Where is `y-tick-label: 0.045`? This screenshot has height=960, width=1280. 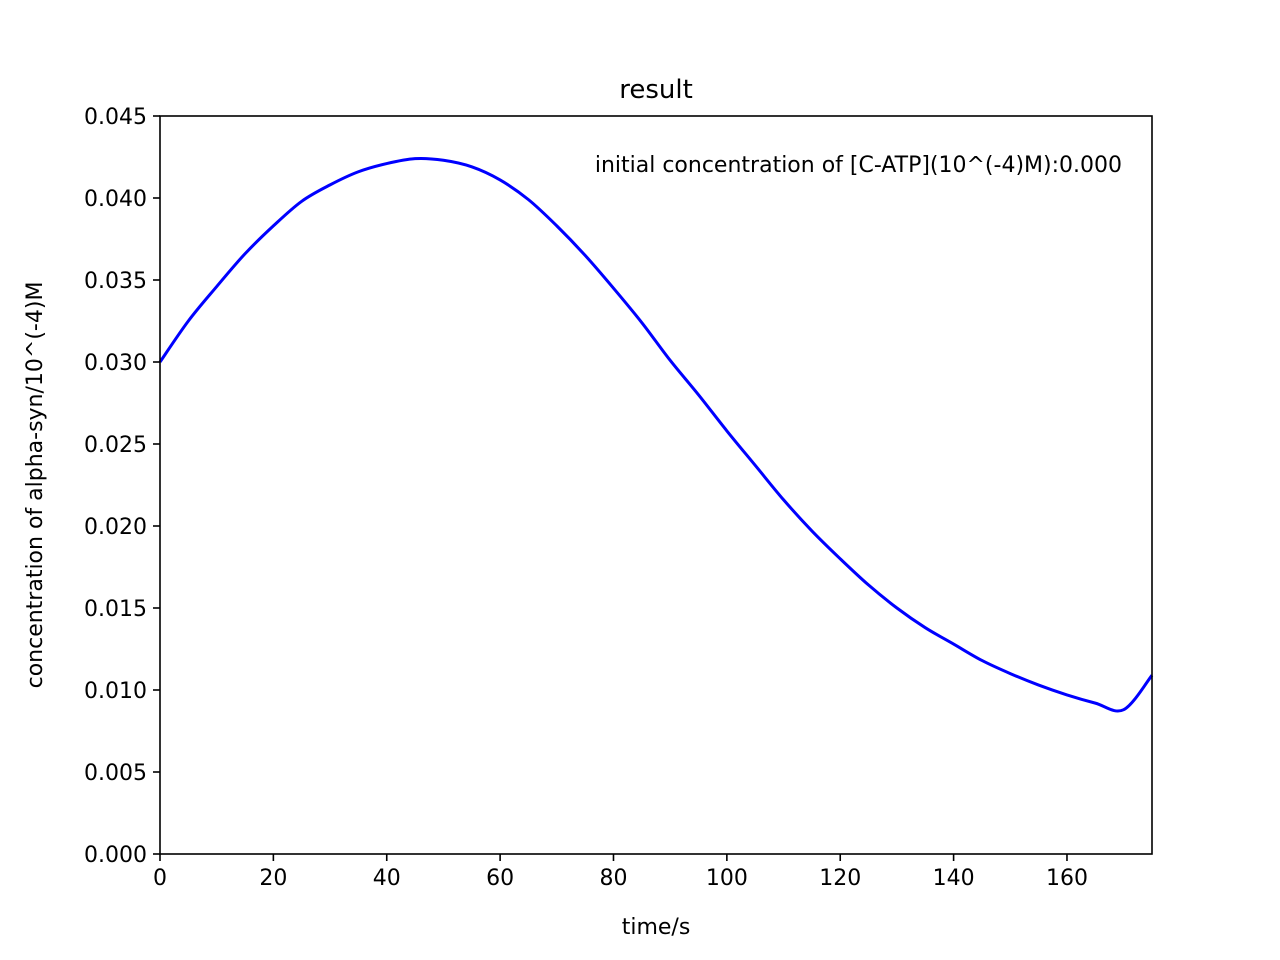
y-tick-label: 0.045 is located at coordinates (115, 117).